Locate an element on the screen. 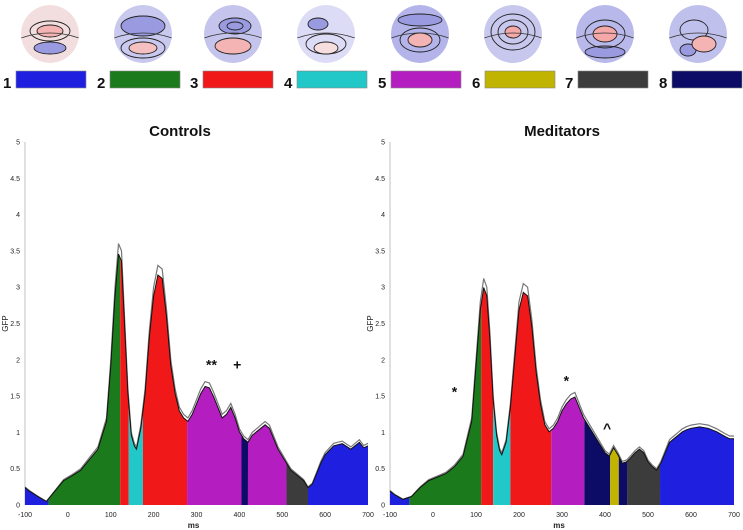  legend-number-6: 6 is located at coordinates (476, 83).